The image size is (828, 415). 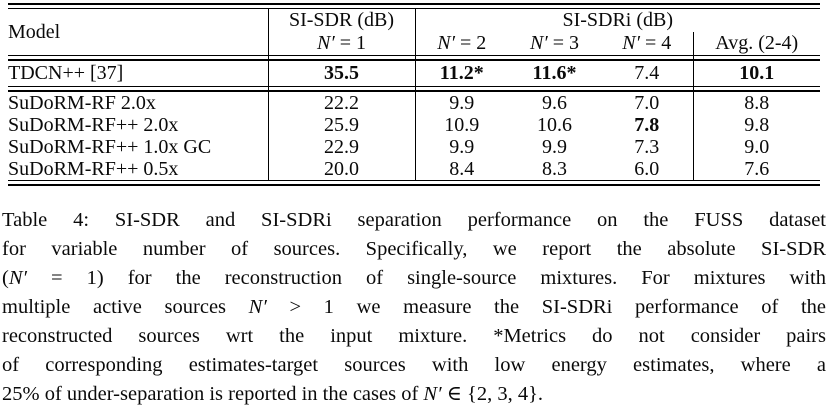 I want to click on model-cell: SuDoRM-RF++ 2.0x, so click(x=93, y=125).